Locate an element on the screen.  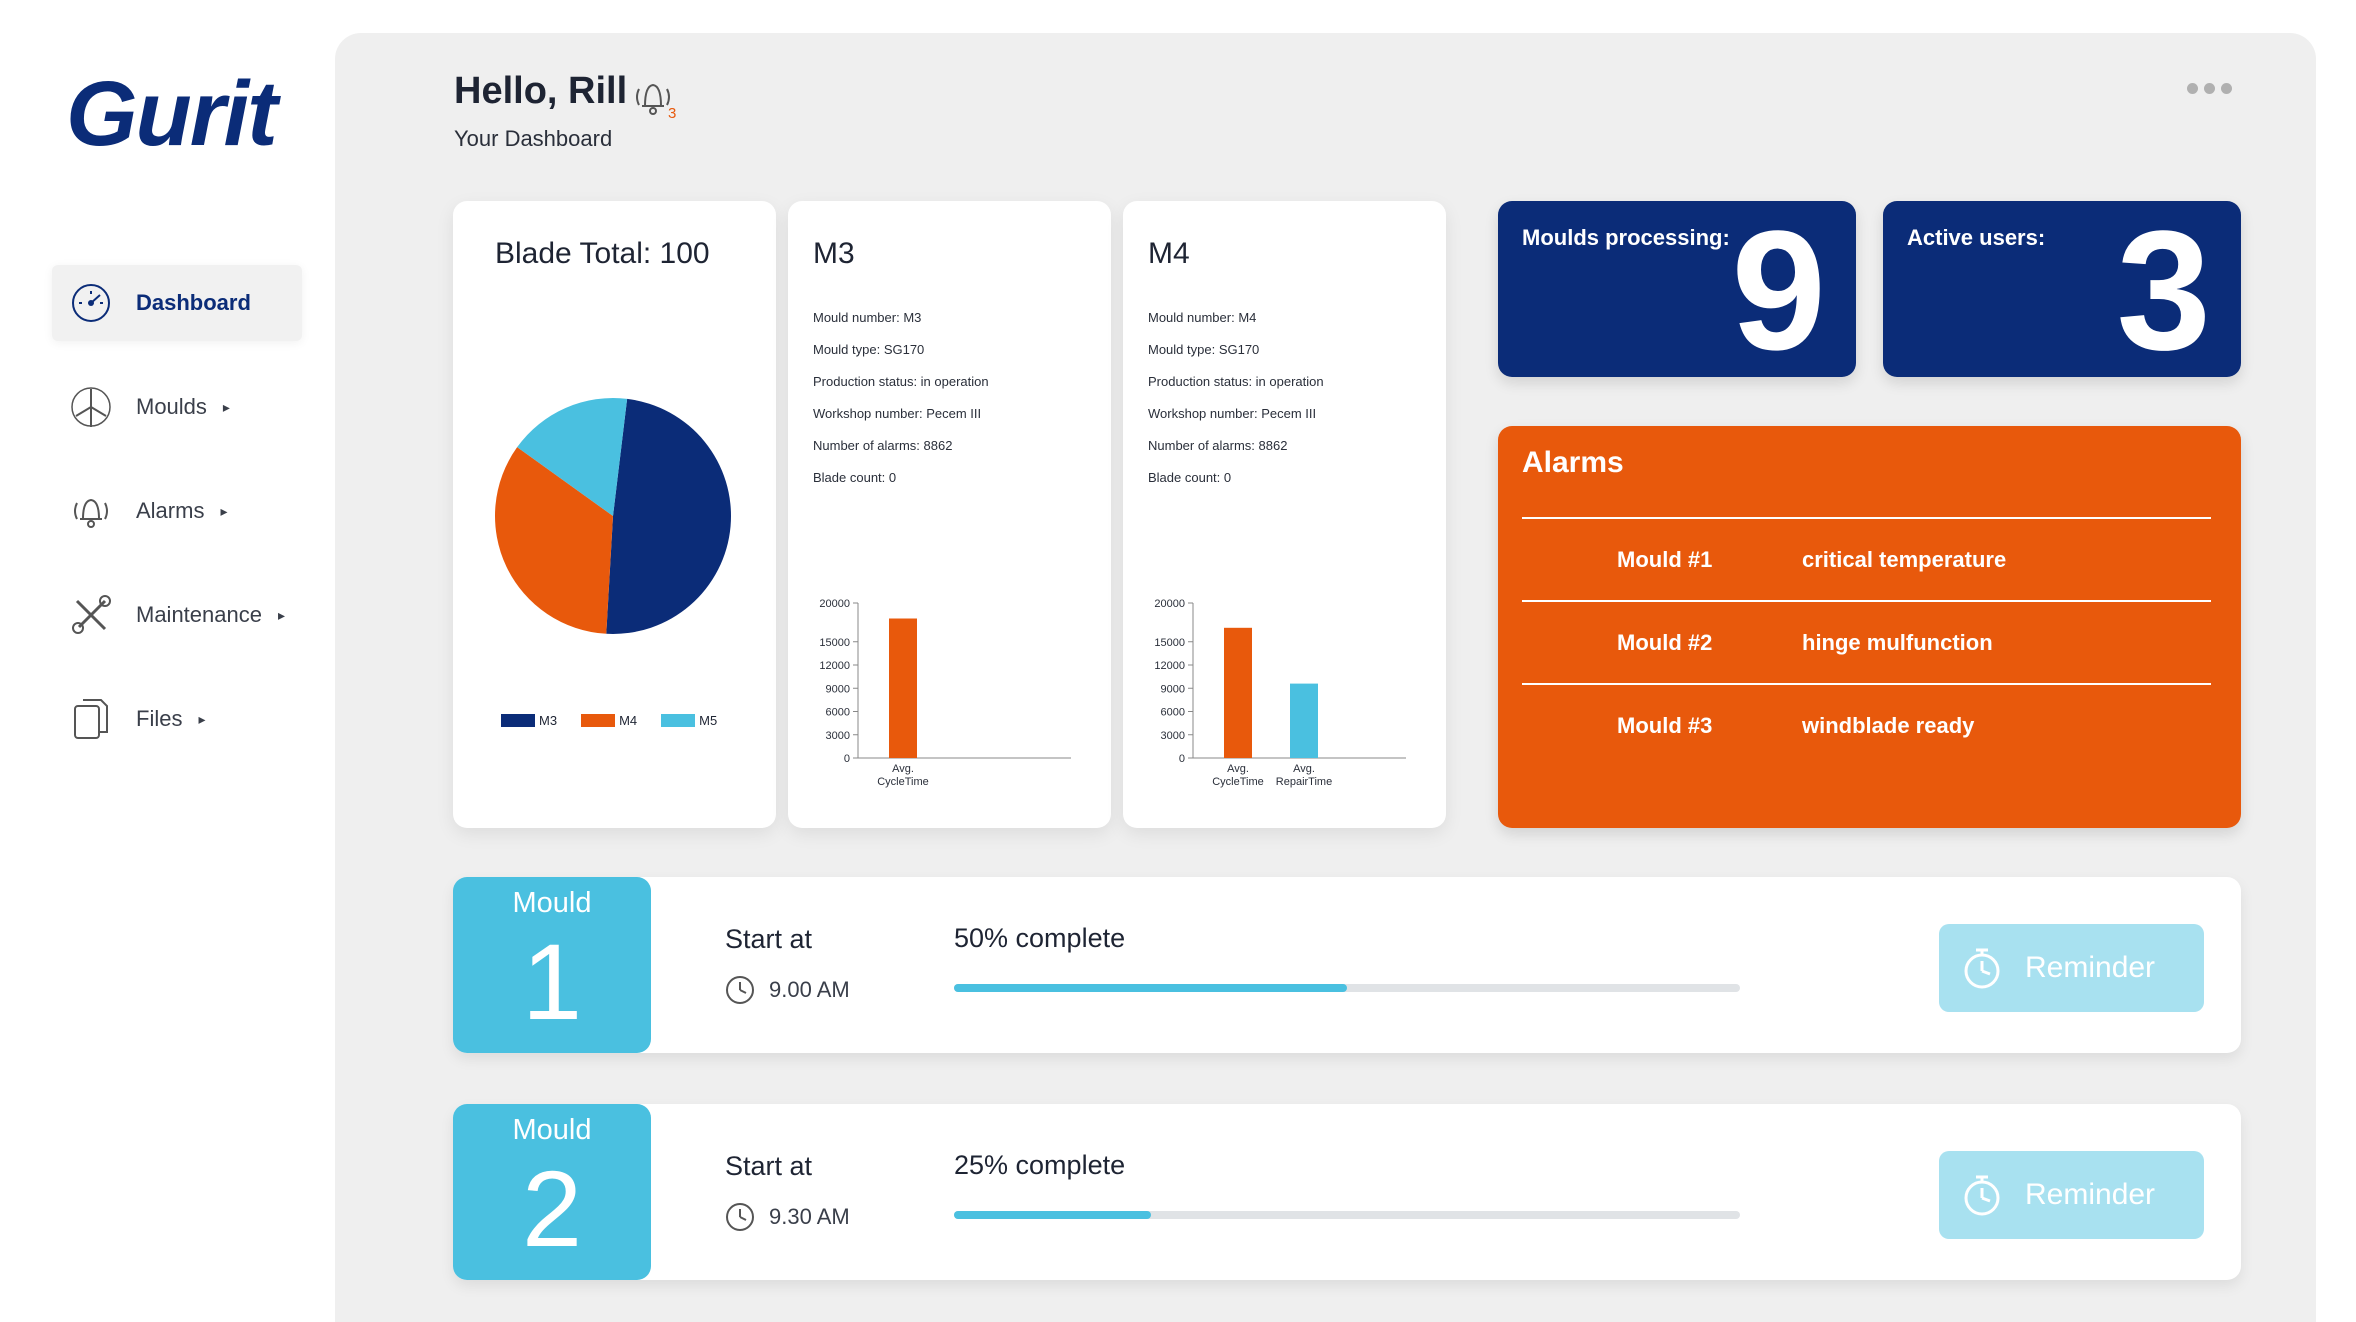
sidebar-nav: Dashboard Moulds ▸ Alarms ▸ is located at coordinates (177, 525).